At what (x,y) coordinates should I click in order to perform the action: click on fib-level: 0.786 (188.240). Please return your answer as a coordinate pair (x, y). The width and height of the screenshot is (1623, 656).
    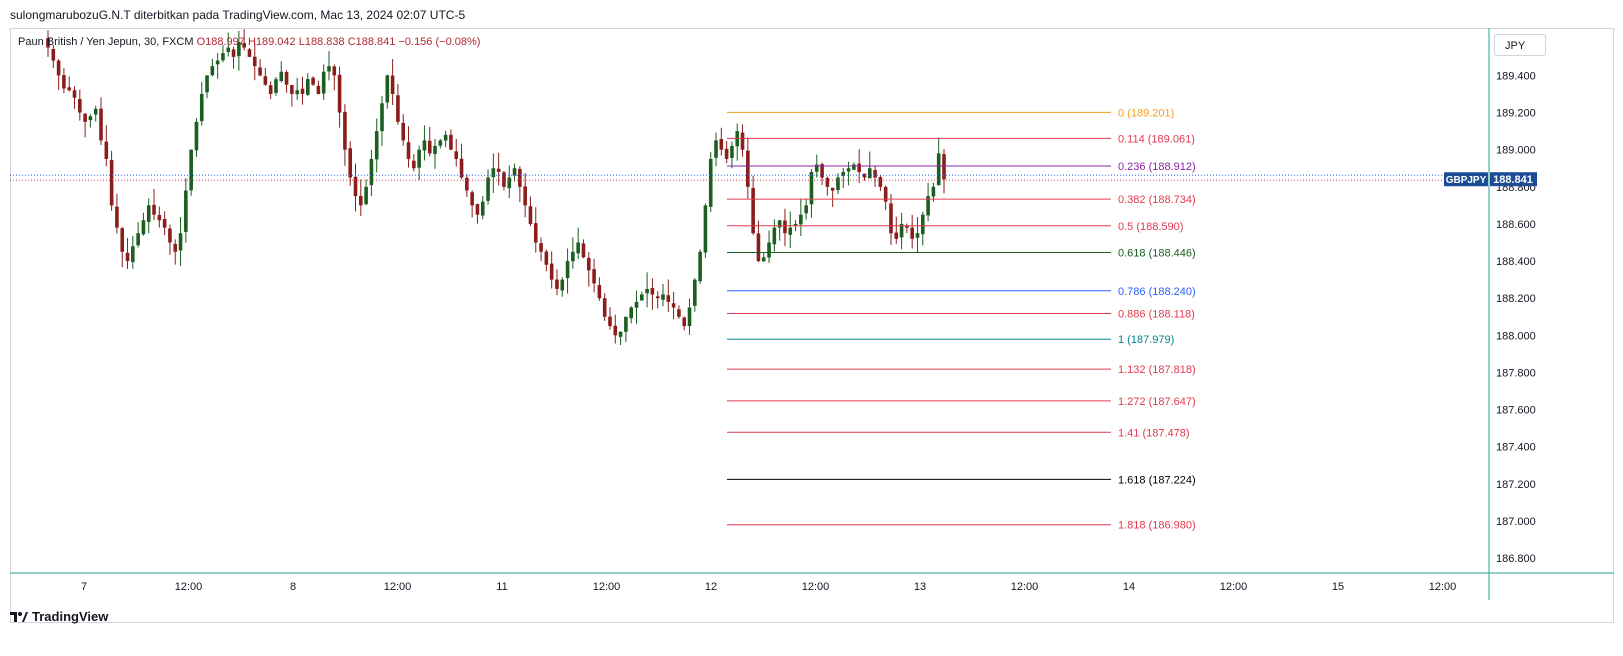
    Looking at the image, I should click on (961, 292).